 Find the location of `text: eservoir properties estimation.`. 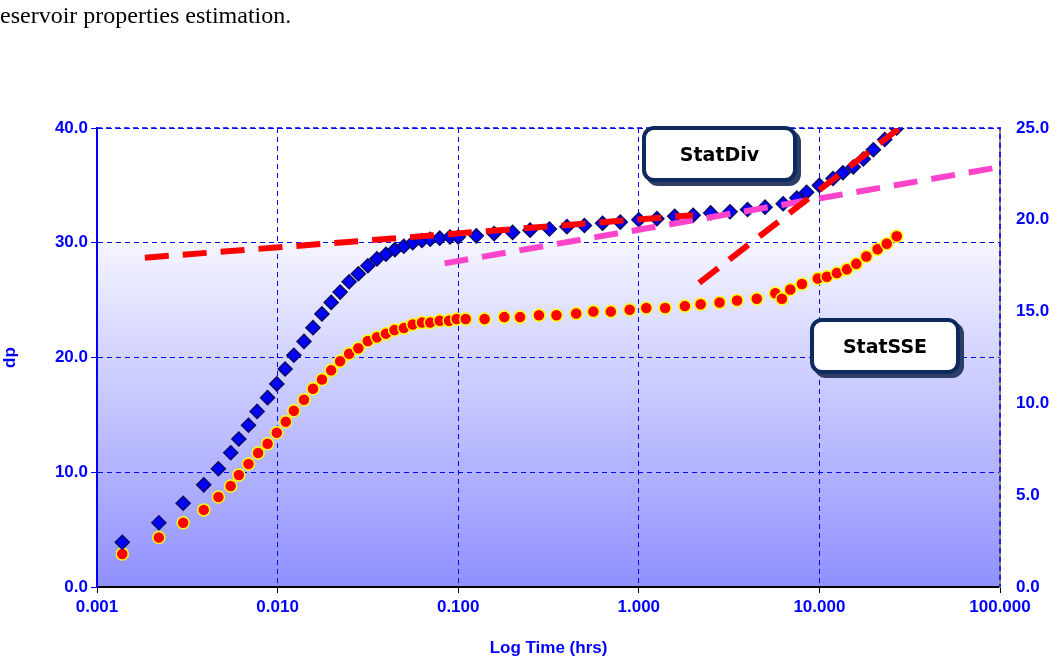

text: eservoir properties estimation. is located at coordinates (146, 15).